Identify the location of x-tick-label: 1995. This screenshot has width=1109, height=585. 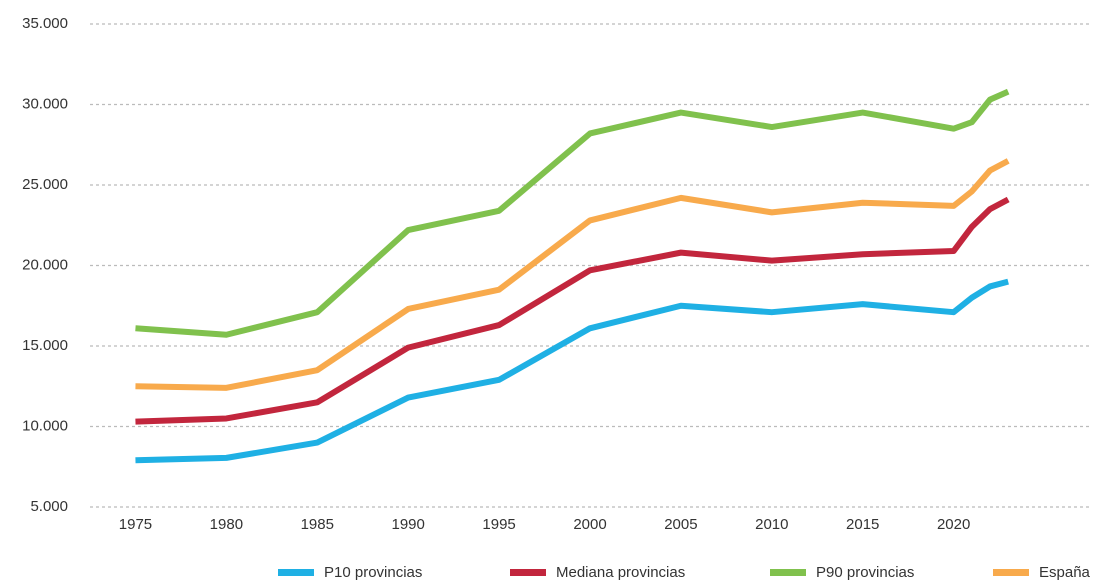
(498, 524).